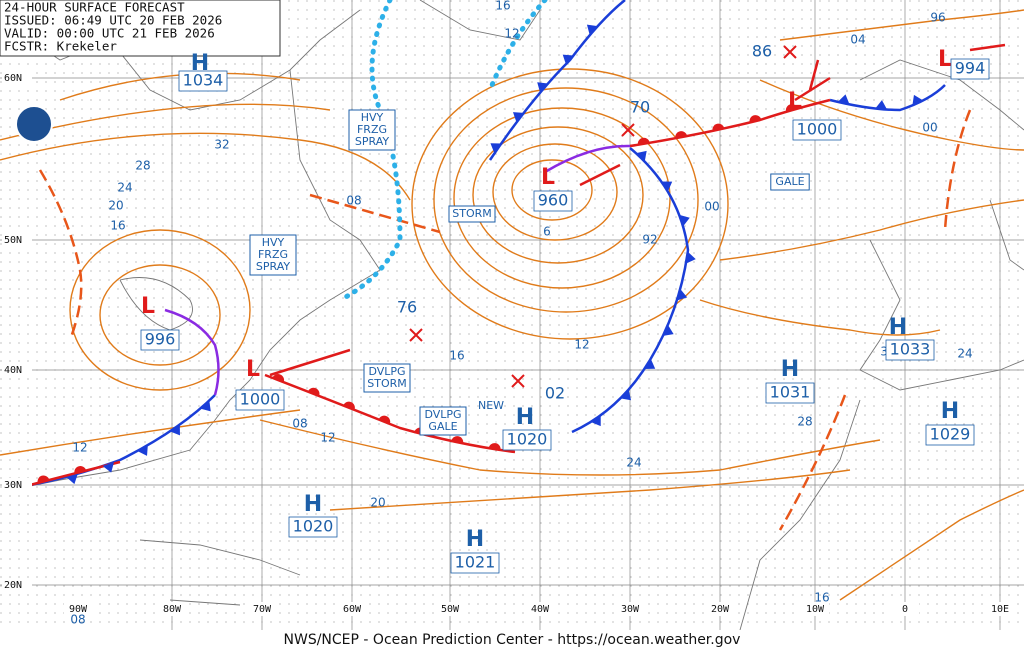 This screenshot has width=1024, height=652. Describe the element at coordinates (790, 392) in the screenshot. I see `central-pressure: 1031` at that location.